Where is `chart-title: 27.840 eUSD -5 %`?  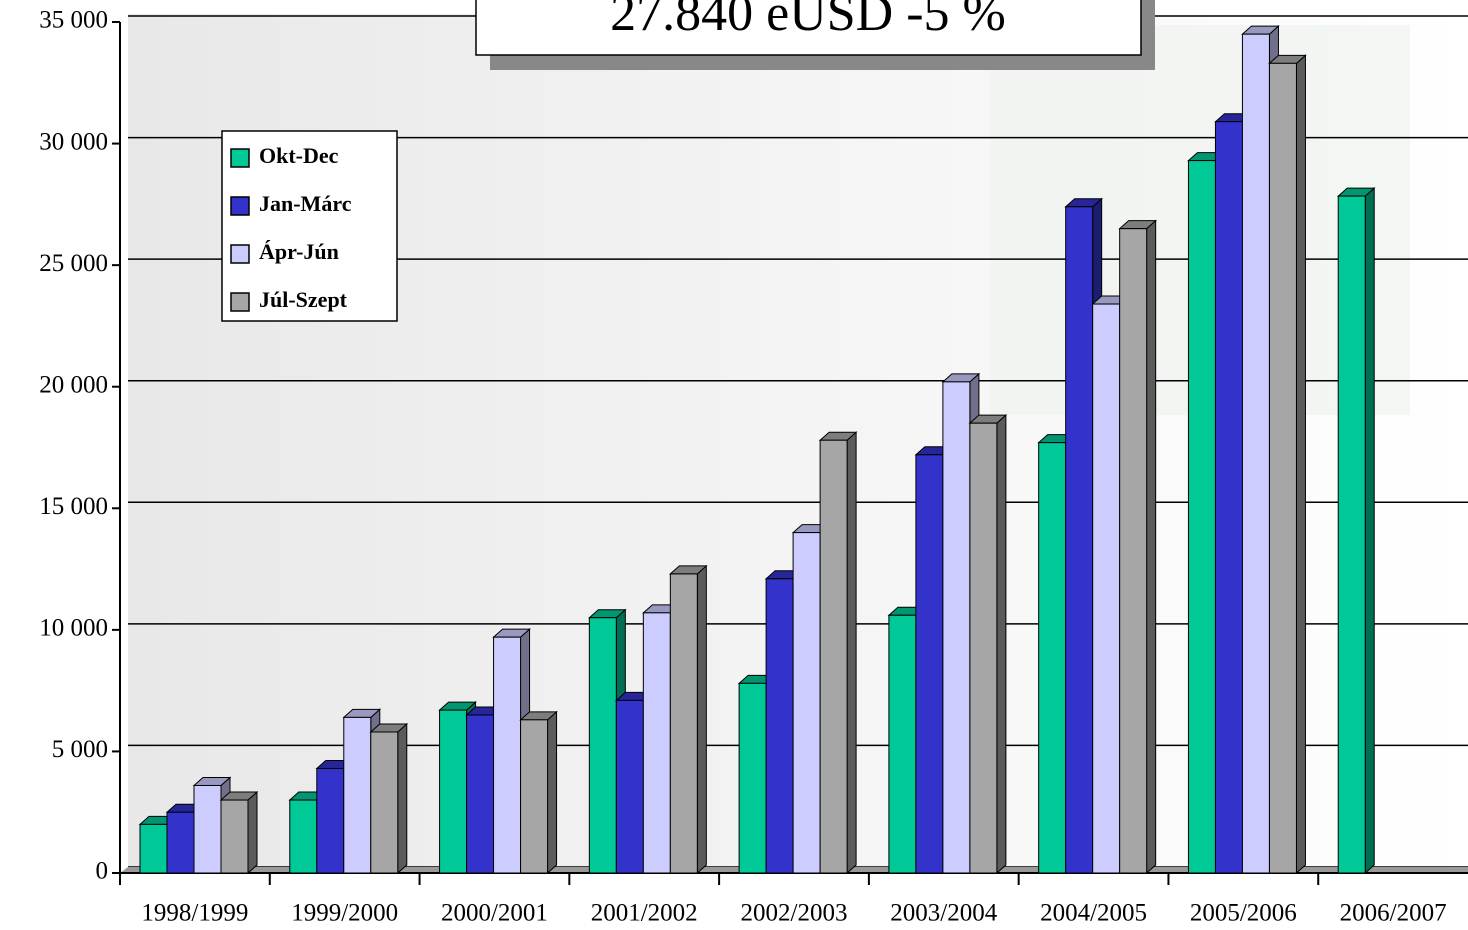 chart-title: 27.840 eUSD -5 % is located at coordinates (808, 21).